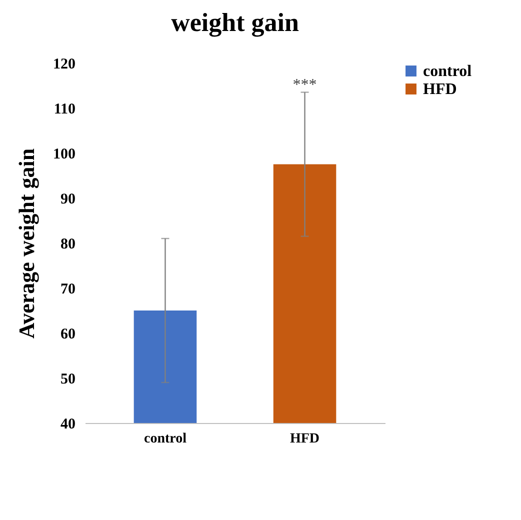 Image resolution: width=521 pixels, height=520 pixels. Describe the element at coordinates (65, 110) in the screenshot. I see `y-tick-label: 110` at that location.